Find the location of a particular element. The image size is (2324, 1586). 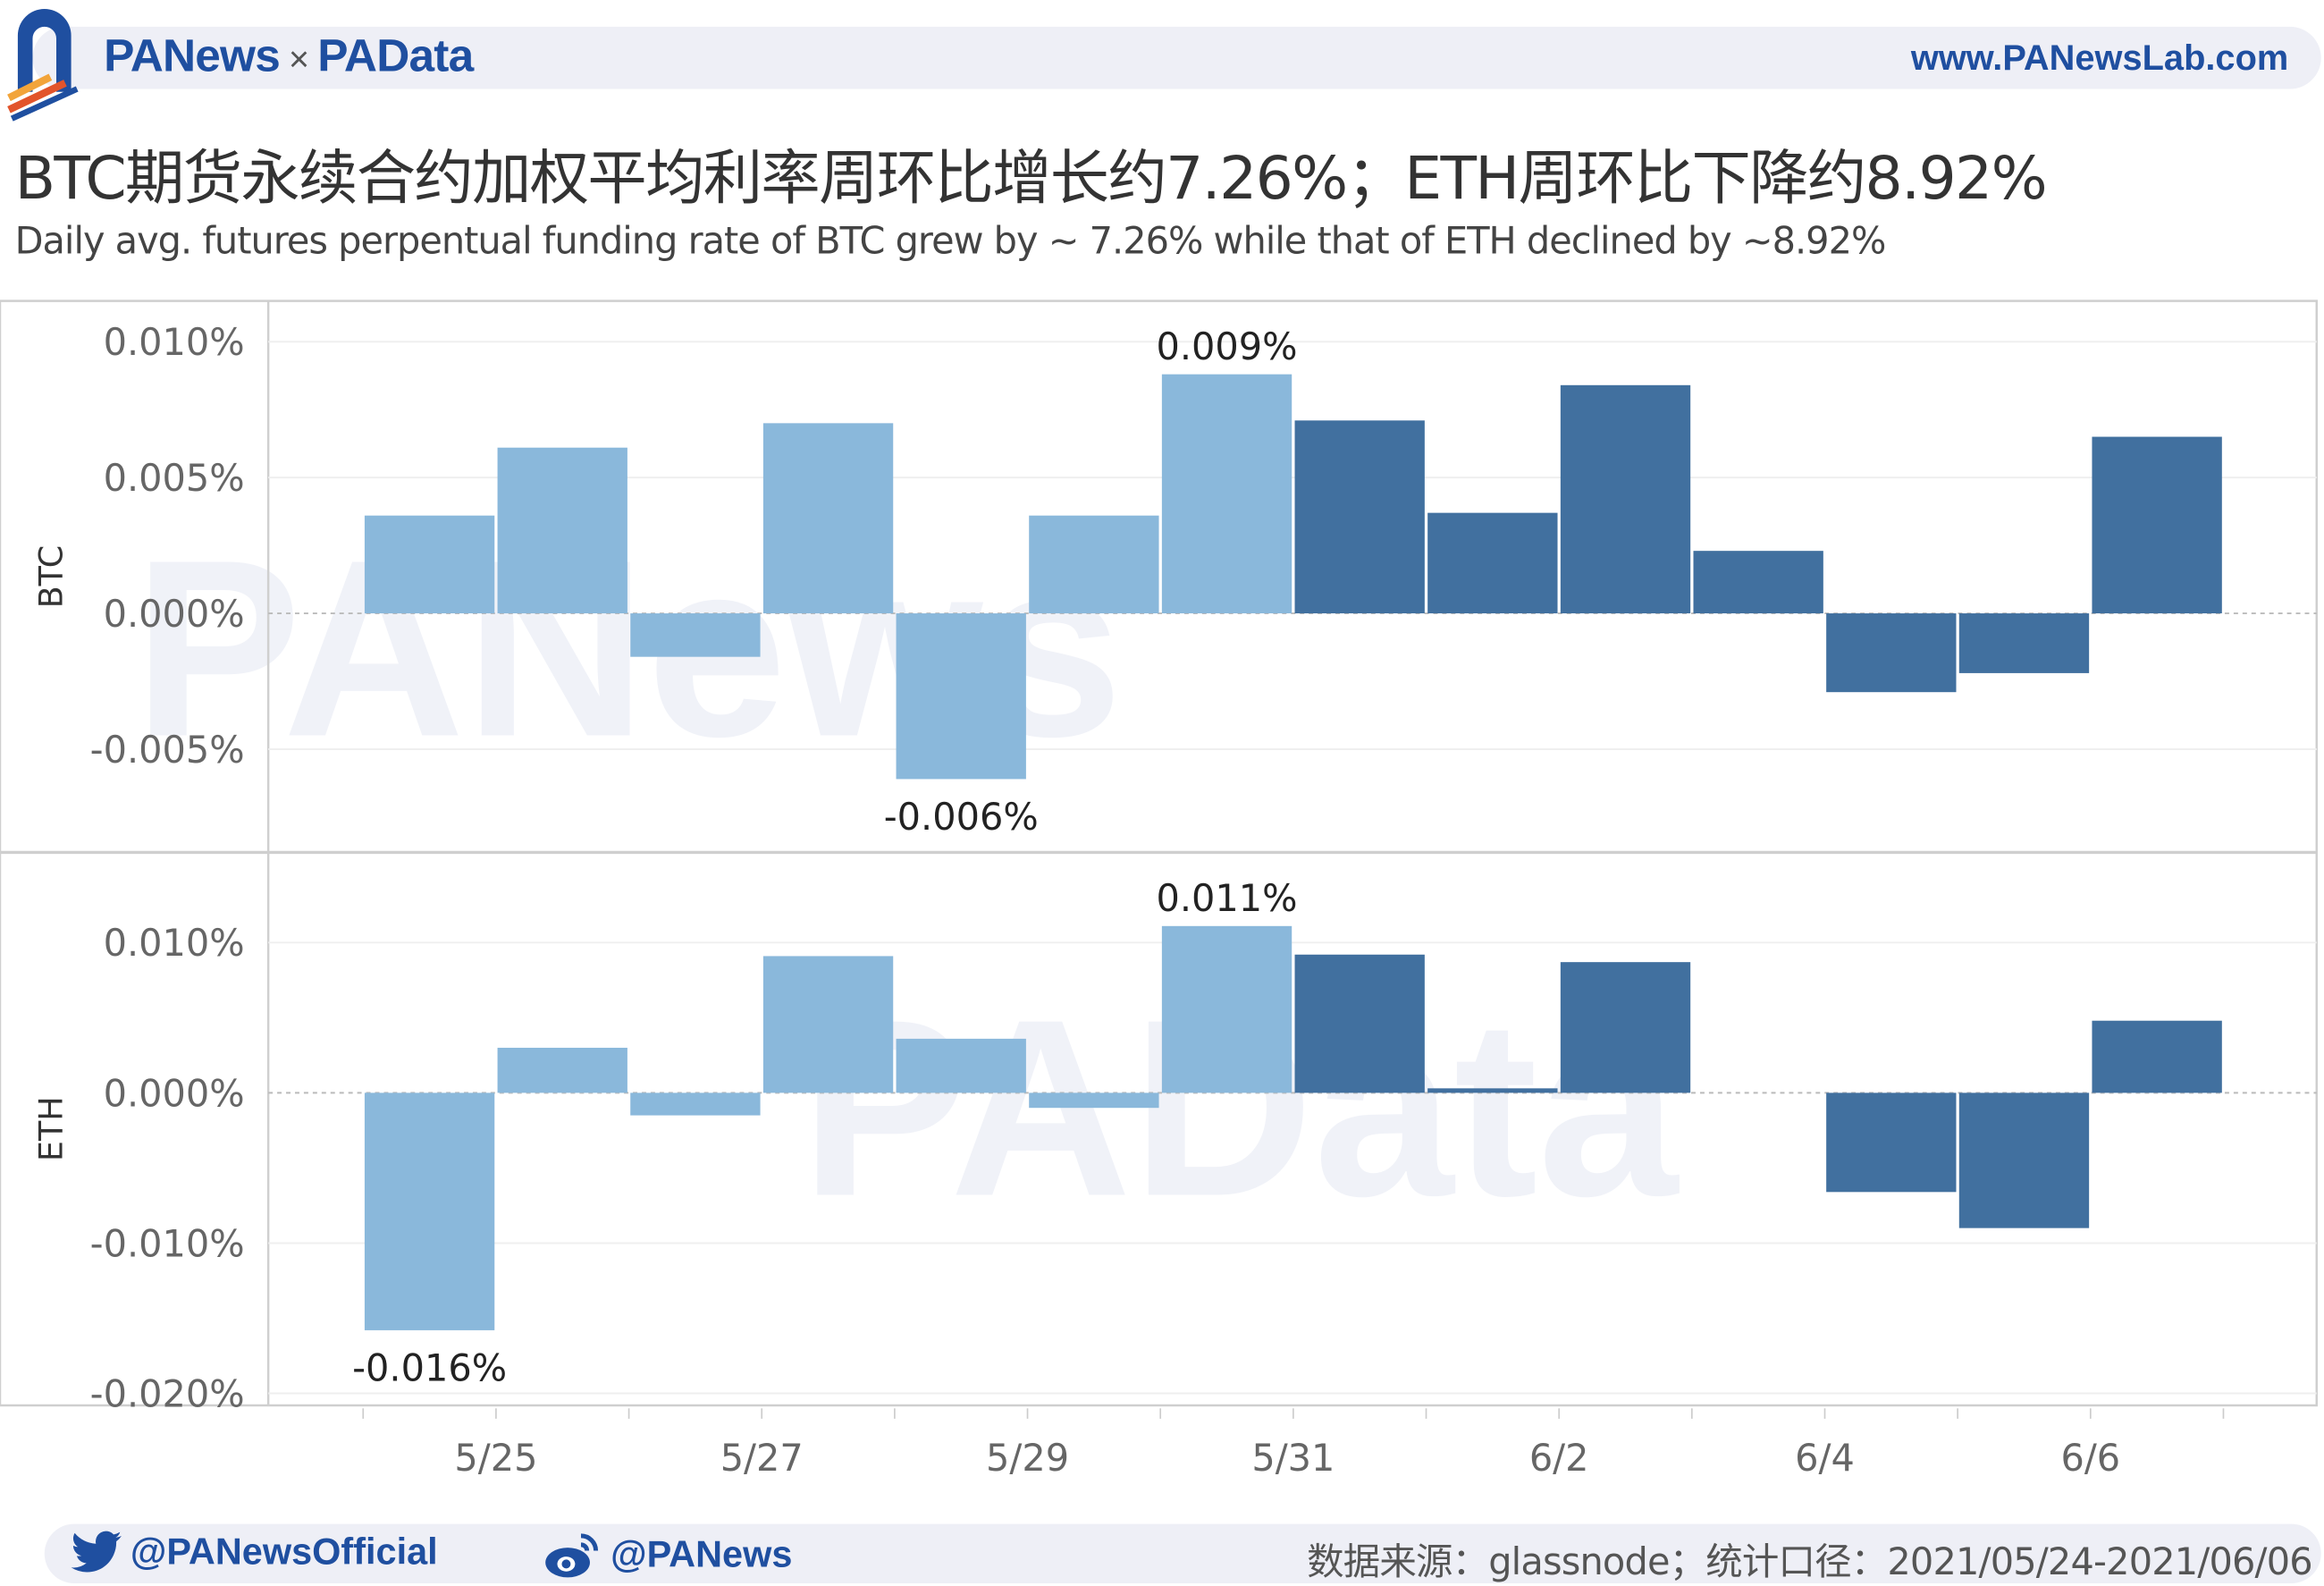

panel-label-eth: ETH is located at coordinates (51, 1128).